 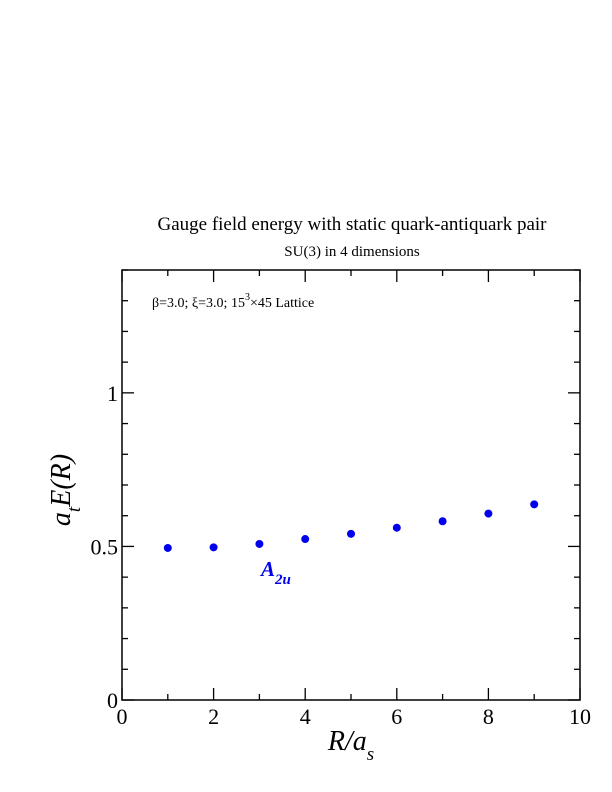 I want to click on beta-value: β=3.0;, so click(x=170, y=303).